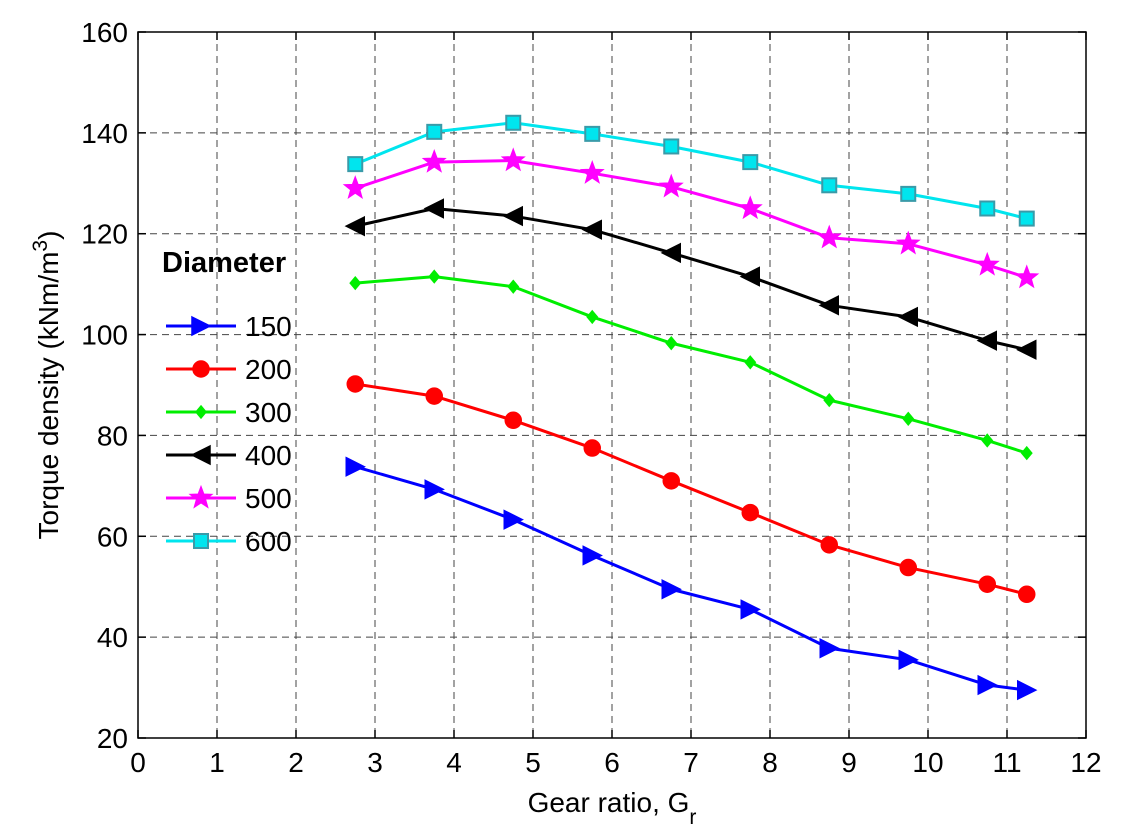 This screenshot has height=836, width=1130. What do you see at coordinates (40, 246) in the screenshot?
I see `y-axis-label-superscript: 3` at bounding box center [40, 246].